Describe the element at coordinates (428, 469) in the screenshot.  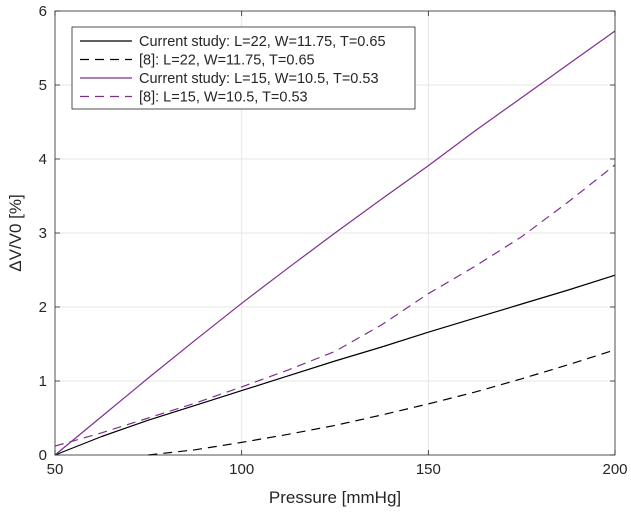
I see `x-tick-label: 150` at that location.